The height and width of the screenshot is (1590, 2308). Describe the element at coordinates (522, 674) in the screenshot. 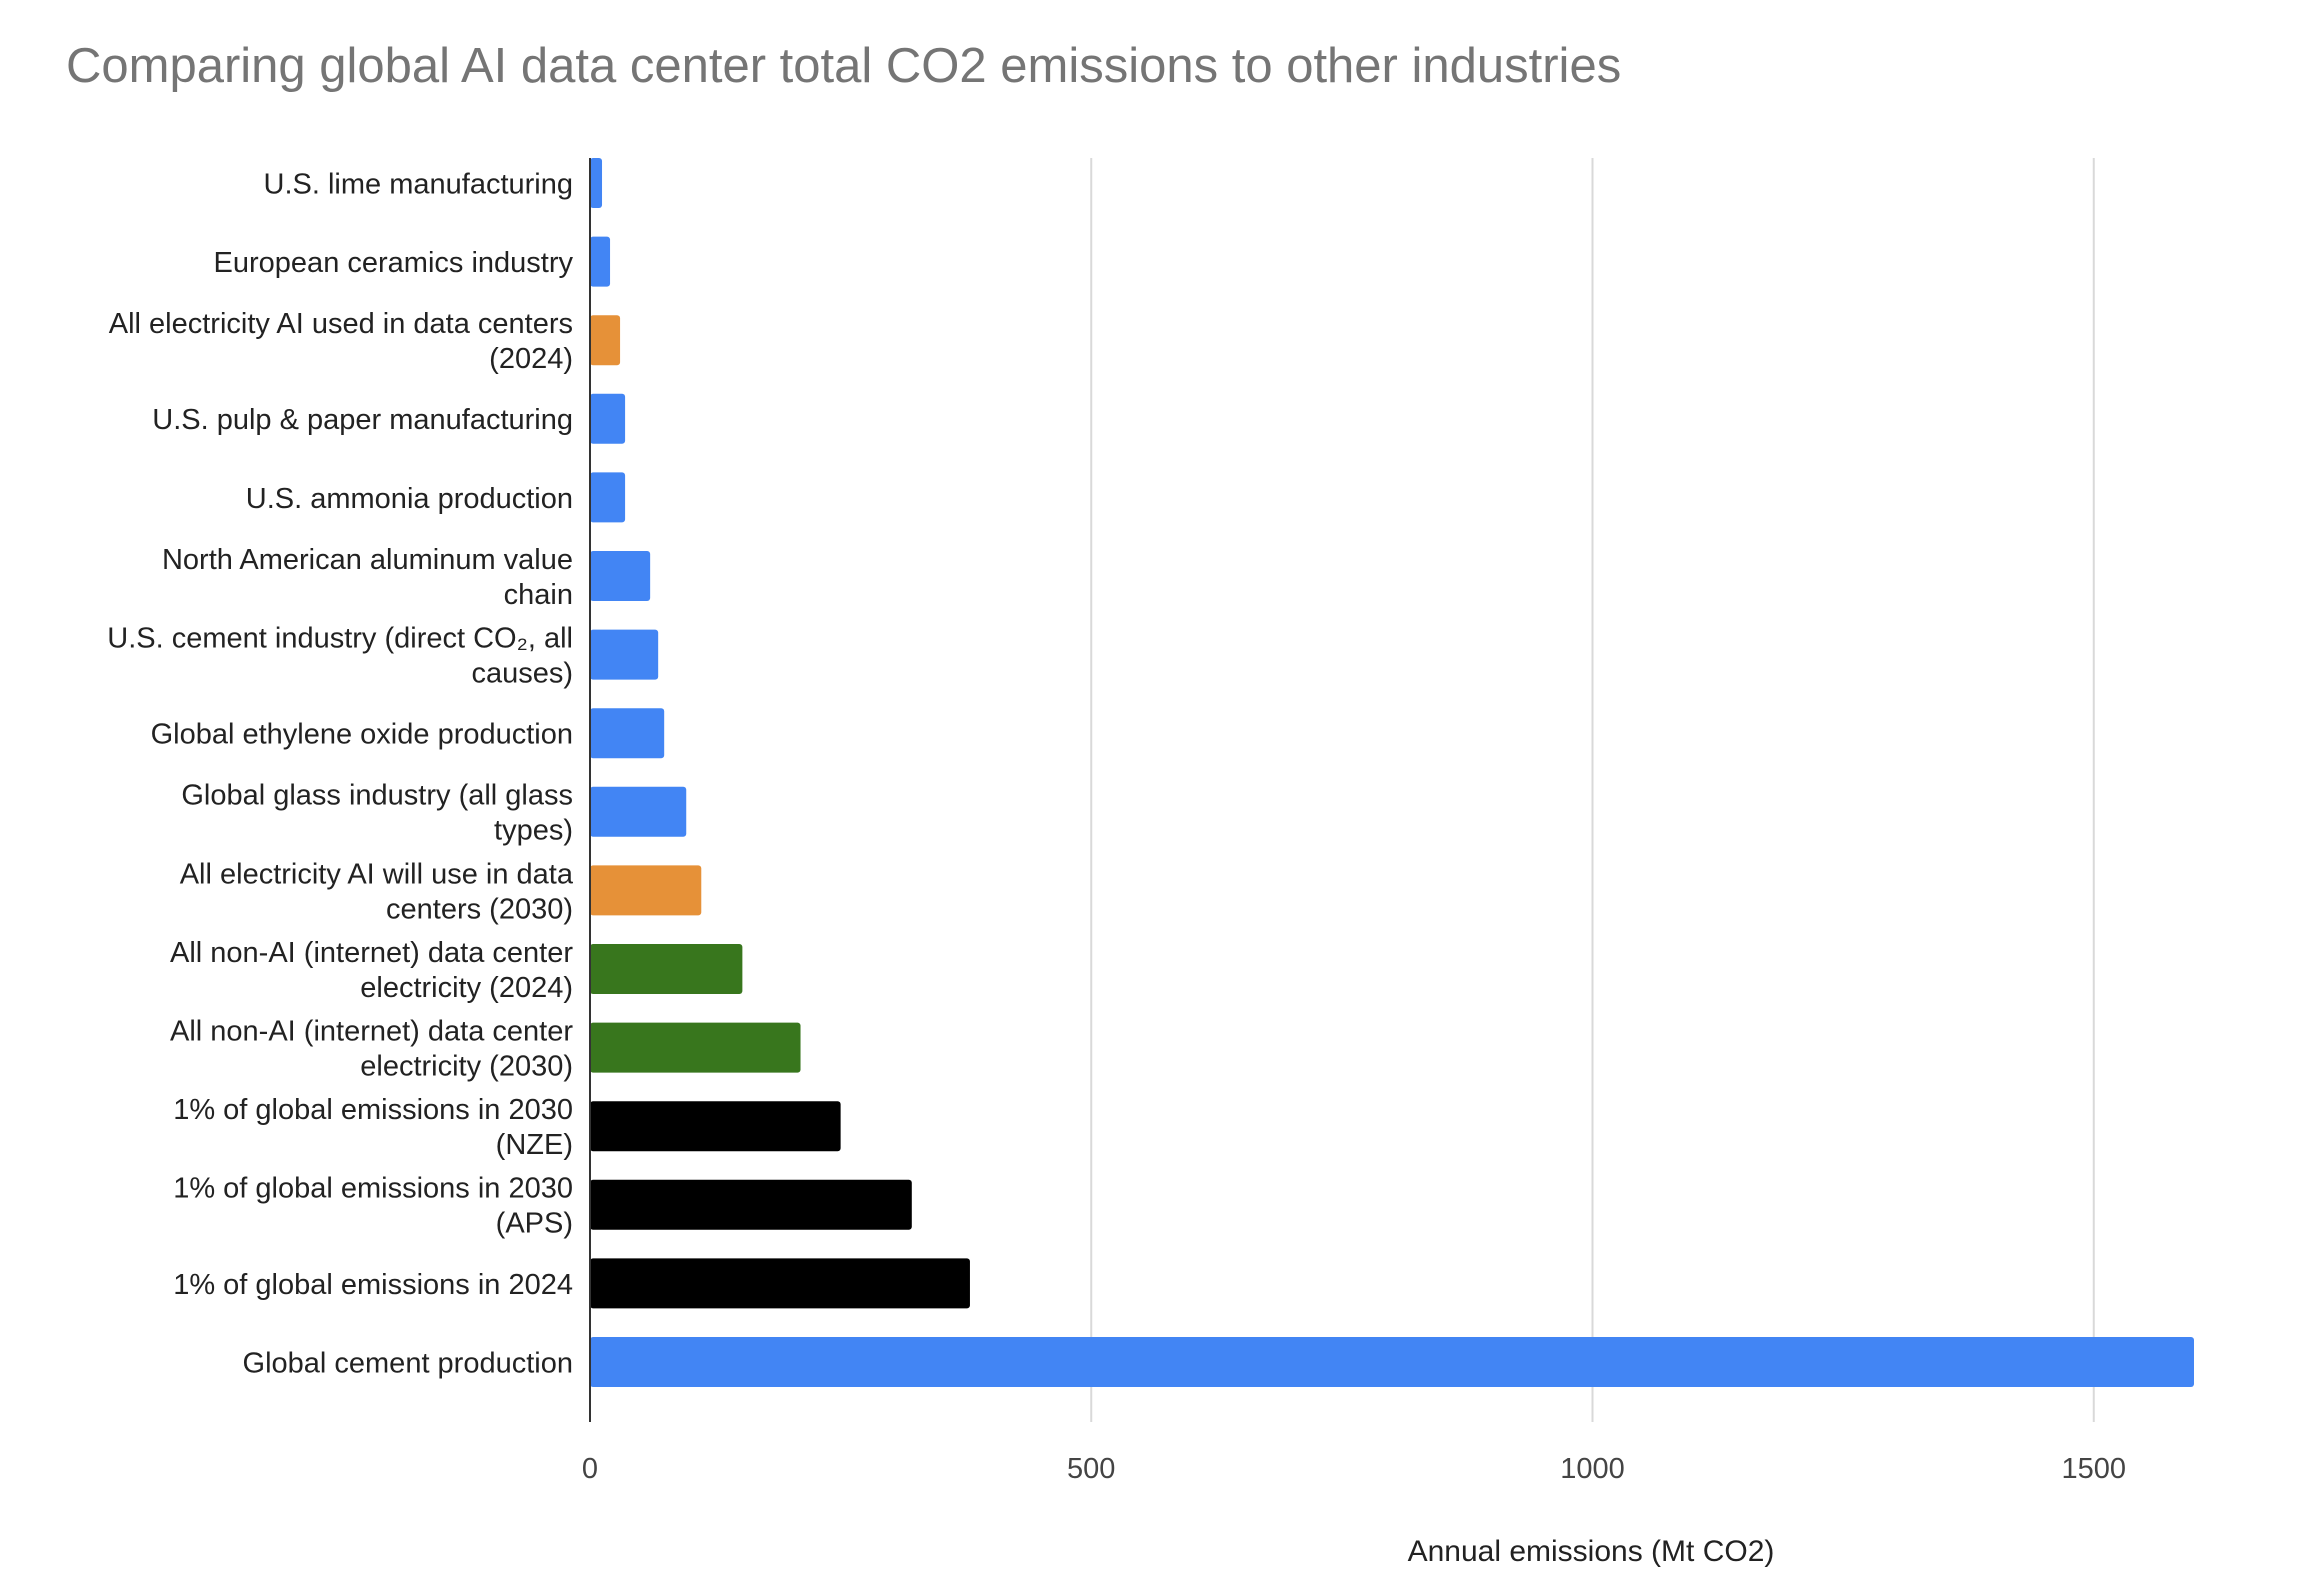

I see `category-label: causes)` at that location.